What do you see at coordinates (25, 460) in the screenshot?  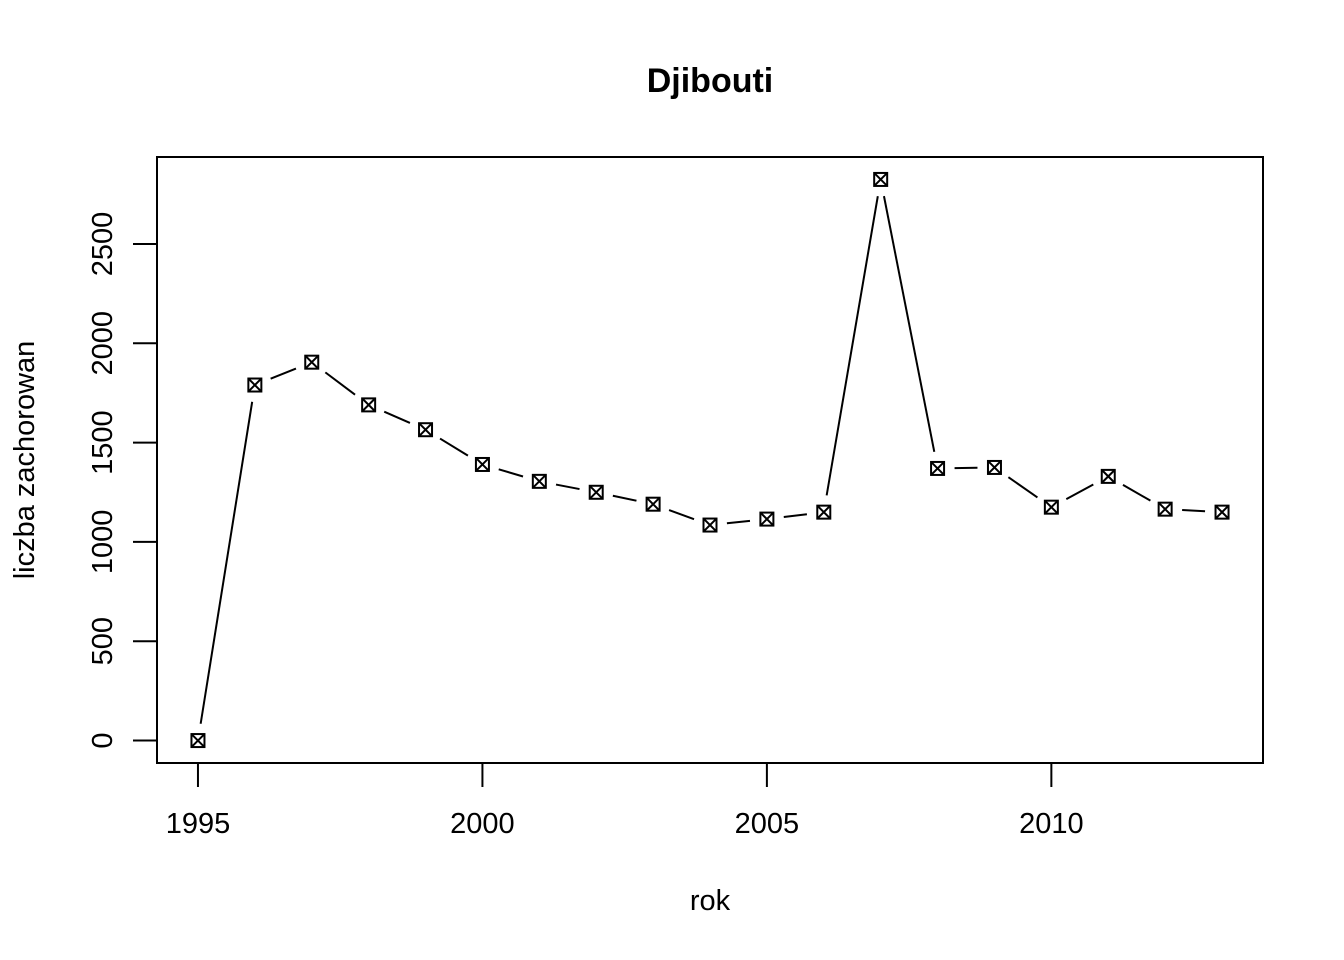 I see `y-axis-label: liczba zachorowan` at bounding box center [25, 460].